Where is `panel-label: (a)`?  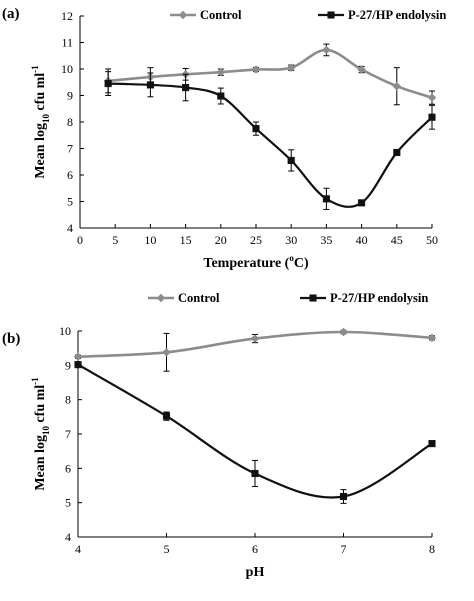 panel-label: (a) is located at coordinates (11, 14).